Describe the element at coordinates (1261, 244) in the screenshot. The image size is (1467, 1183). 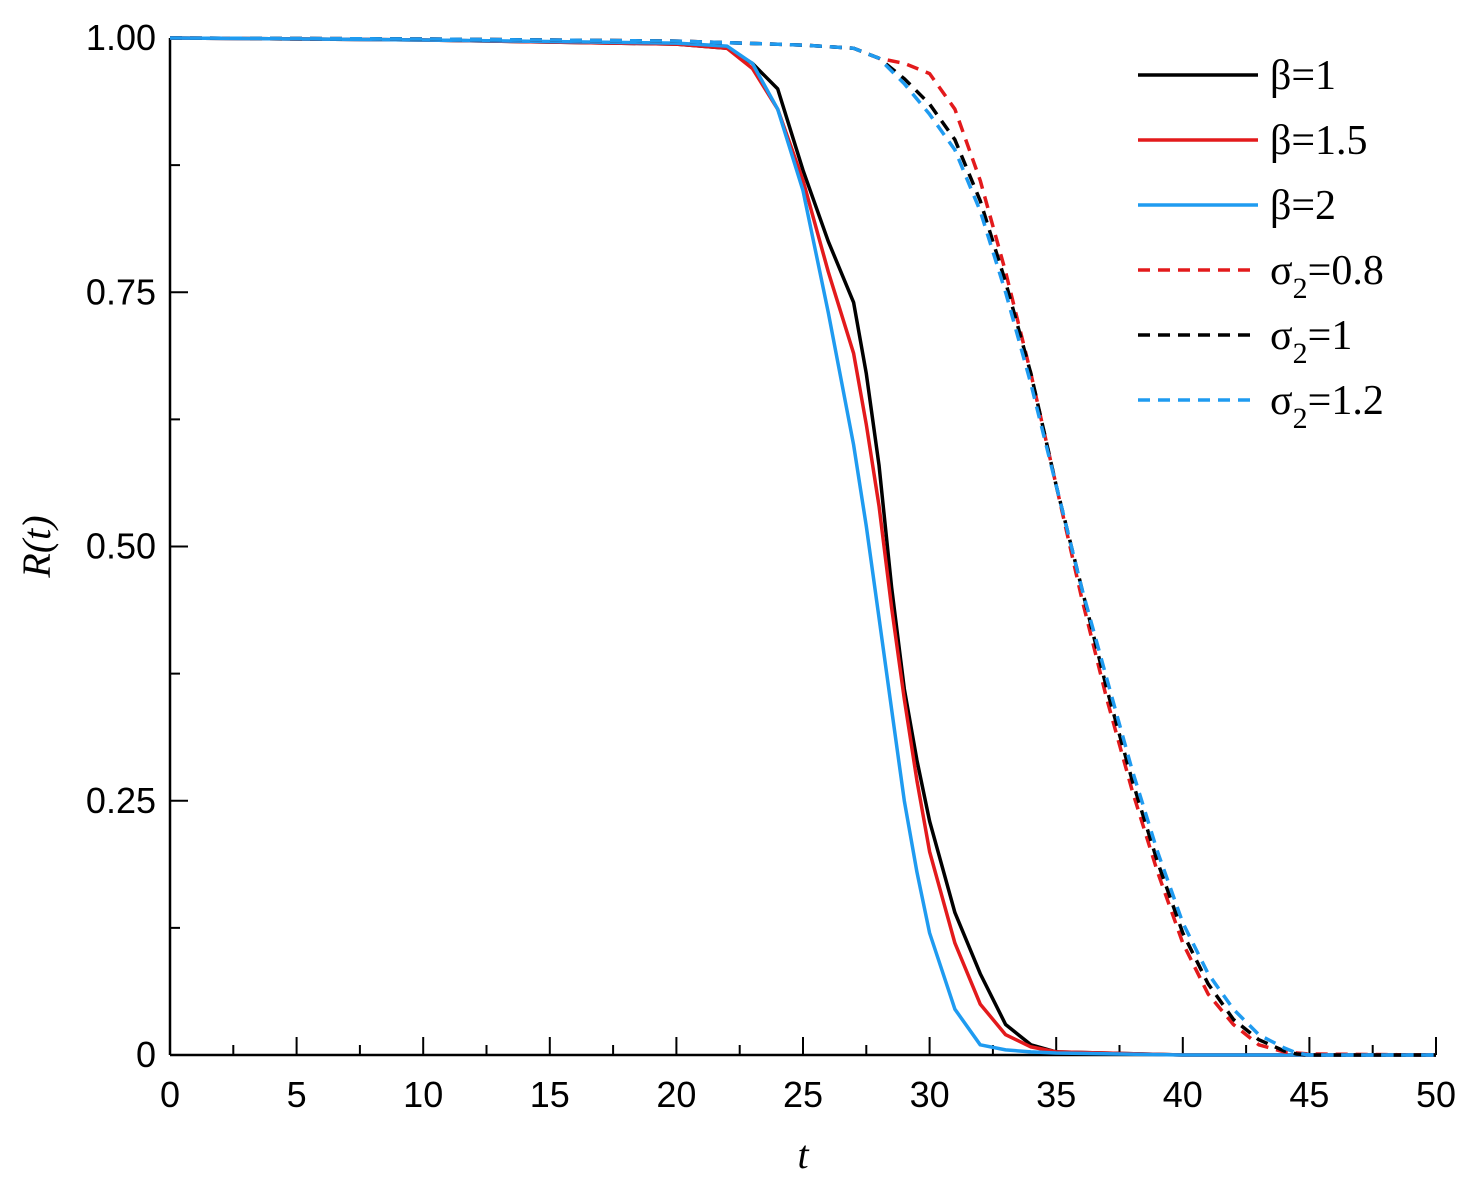
I see `legend: β=1 β=1.5 β=2 σ2=0.8 σ2=1 σ2=1.2` at that location.